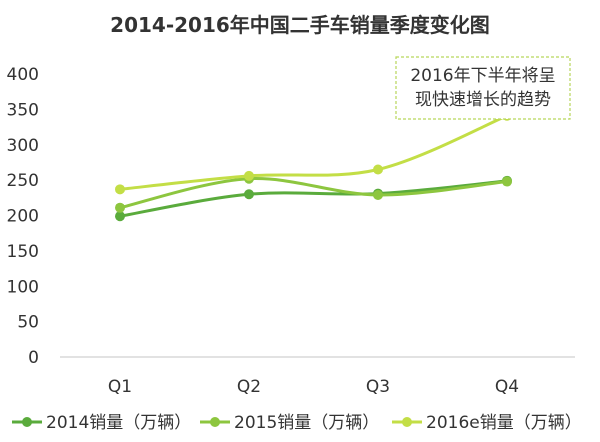 The height and width of the screenshot is (442, 600). What do you see at coordinates (504, 423) in the screenshot?
I see `legend-label: 2016e销量（万辆）` at bounding box center [504, 423].